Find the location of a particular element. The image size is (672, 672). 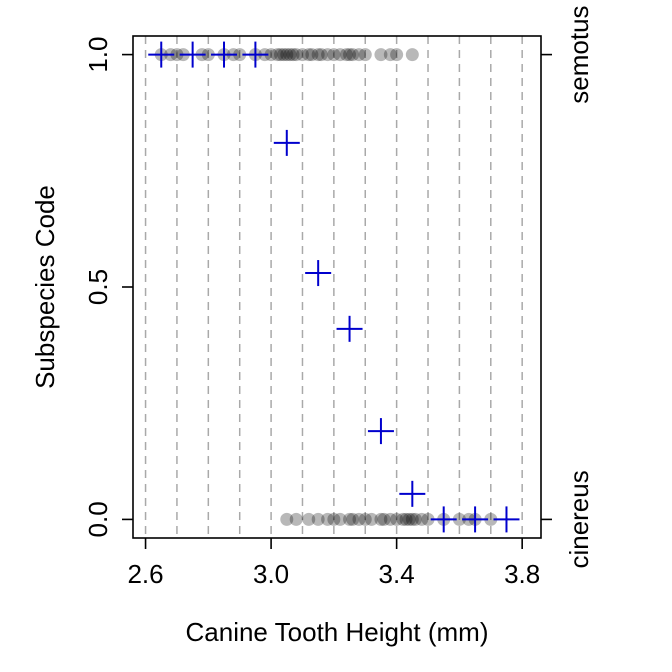

y-axis: 0.0 0.5 1.0 is located at coordinates (108, 287).